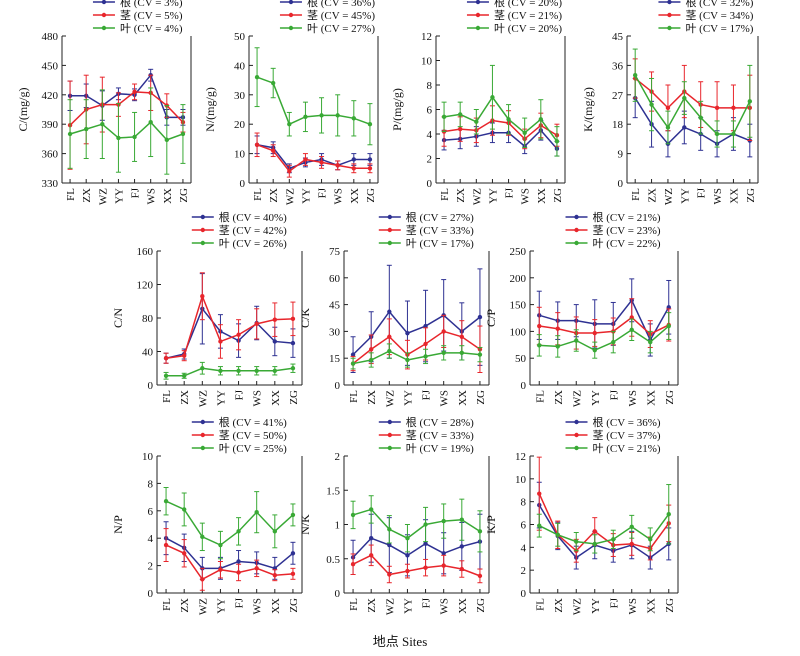 The height and width of the screenshot is (656, 800). Describe the element at coordinates (719, 15) in the screenshot. I see `legend-label: 茎 (CV = 34%)` at that location.